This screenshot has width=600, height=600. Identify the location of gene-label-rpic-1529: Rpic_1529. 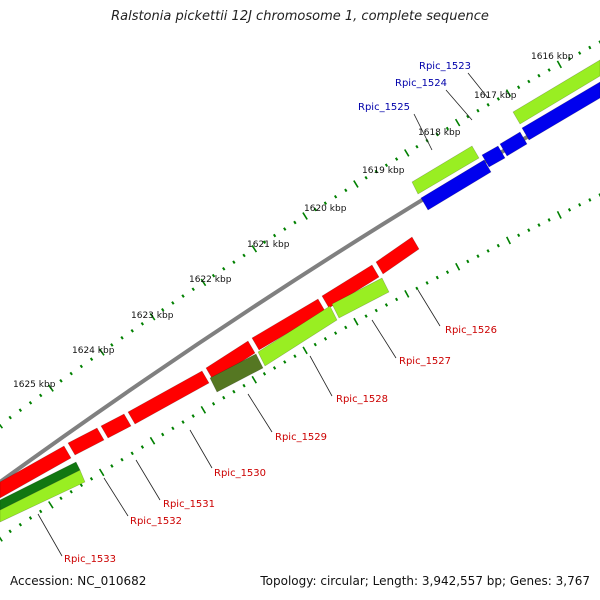
(301, 437).